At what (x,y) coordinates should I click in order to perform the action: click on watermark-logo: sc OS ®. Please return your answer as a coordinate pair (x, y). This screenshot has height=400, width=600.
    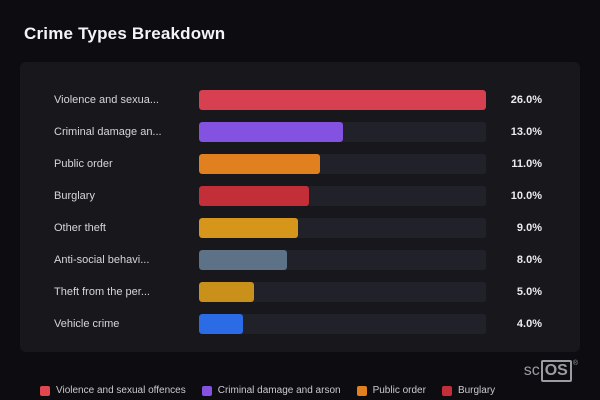
    Looking at the image, I should click on (551, 371).